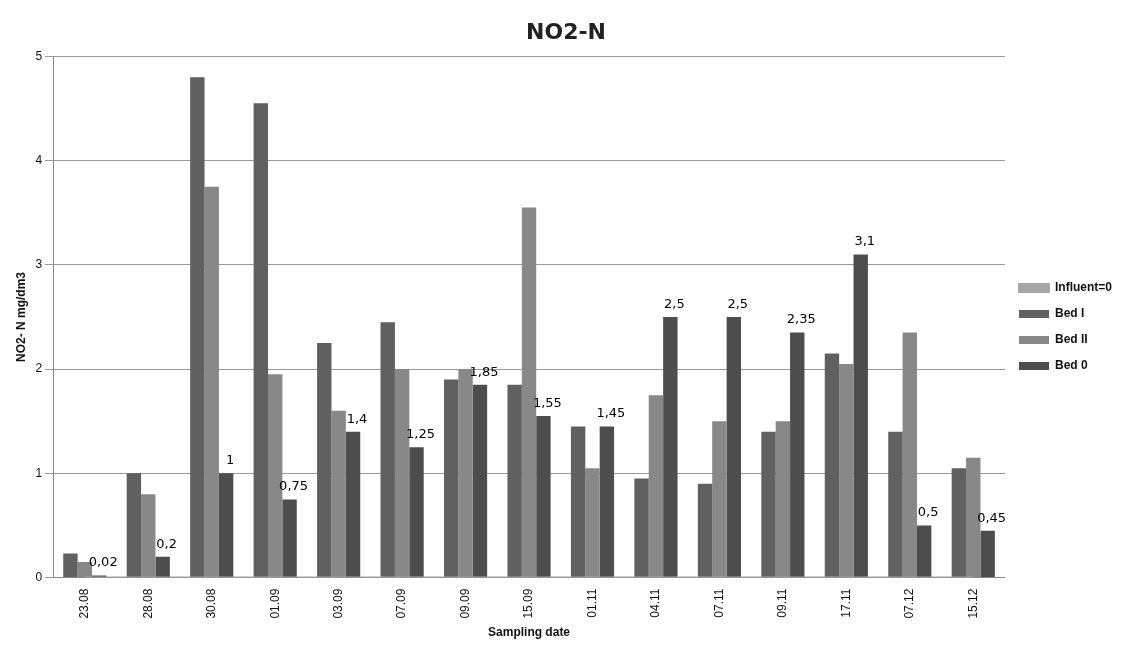 This screenshot has height=654, width=1132. What do you see at coordinates (484, 371) in the screenshot?
I see `data-label: 1,85` at bounding box center [484, 371].